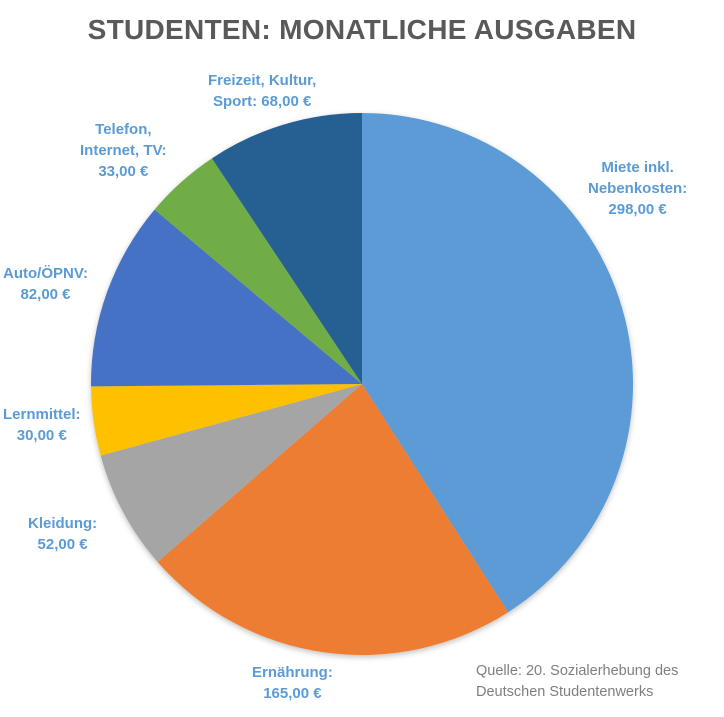  What do you see at coordinates (637, 167) in the screenshot?
I see `label-text: Miete inkl.` at bounding box center [637, 167].